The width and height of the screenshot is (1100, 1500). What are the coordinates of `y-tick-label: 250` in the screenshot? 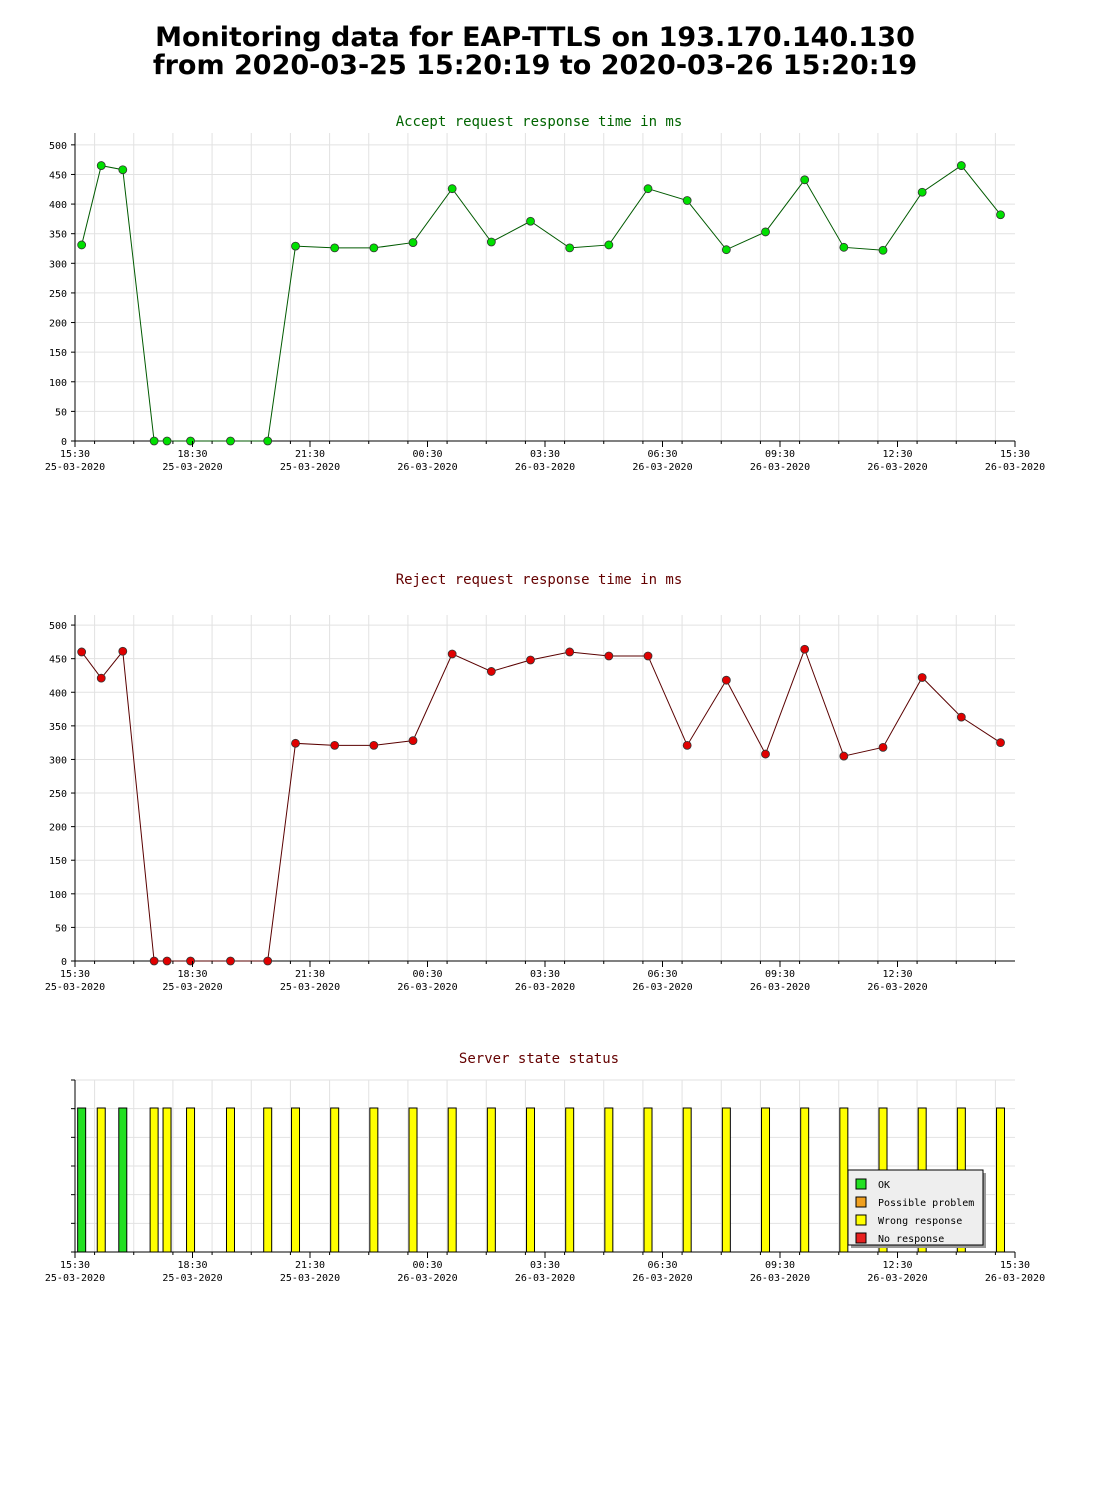 It's located at (58, 294).